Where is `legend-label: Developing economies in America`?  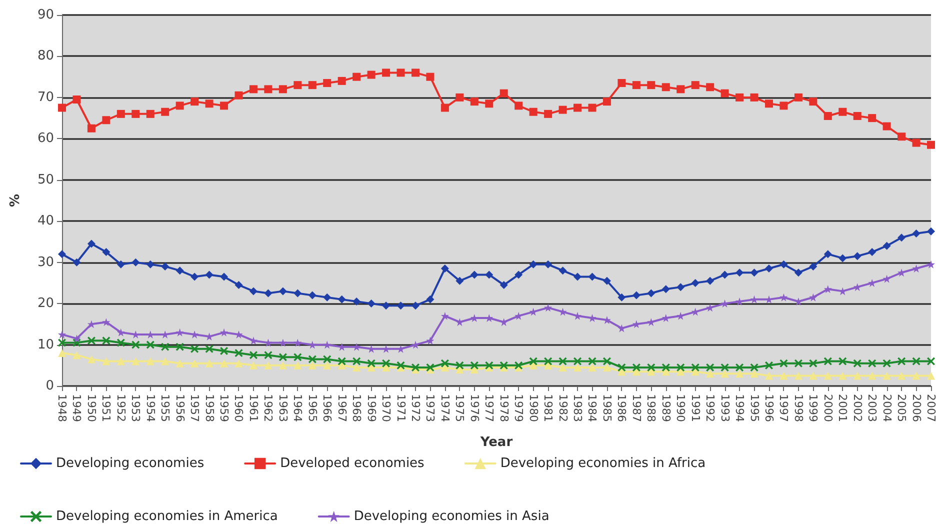
legend-label: Developing economies in America is located at coordinates (167, 516).